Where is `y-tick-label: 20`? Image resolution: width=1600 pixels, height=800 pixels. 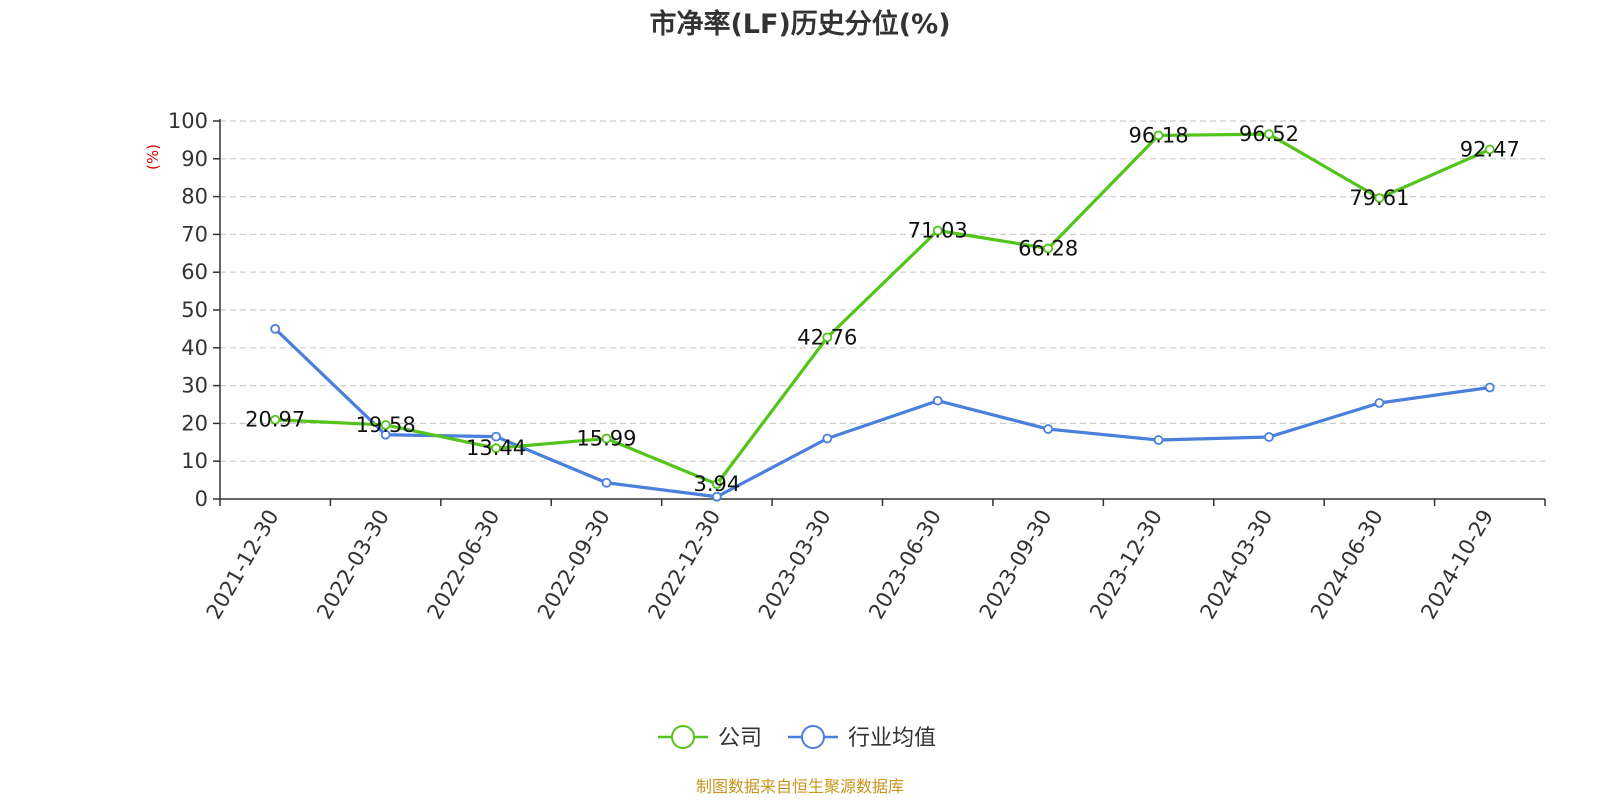
y-tick-label: 20 is located at coordinates (194, 423).